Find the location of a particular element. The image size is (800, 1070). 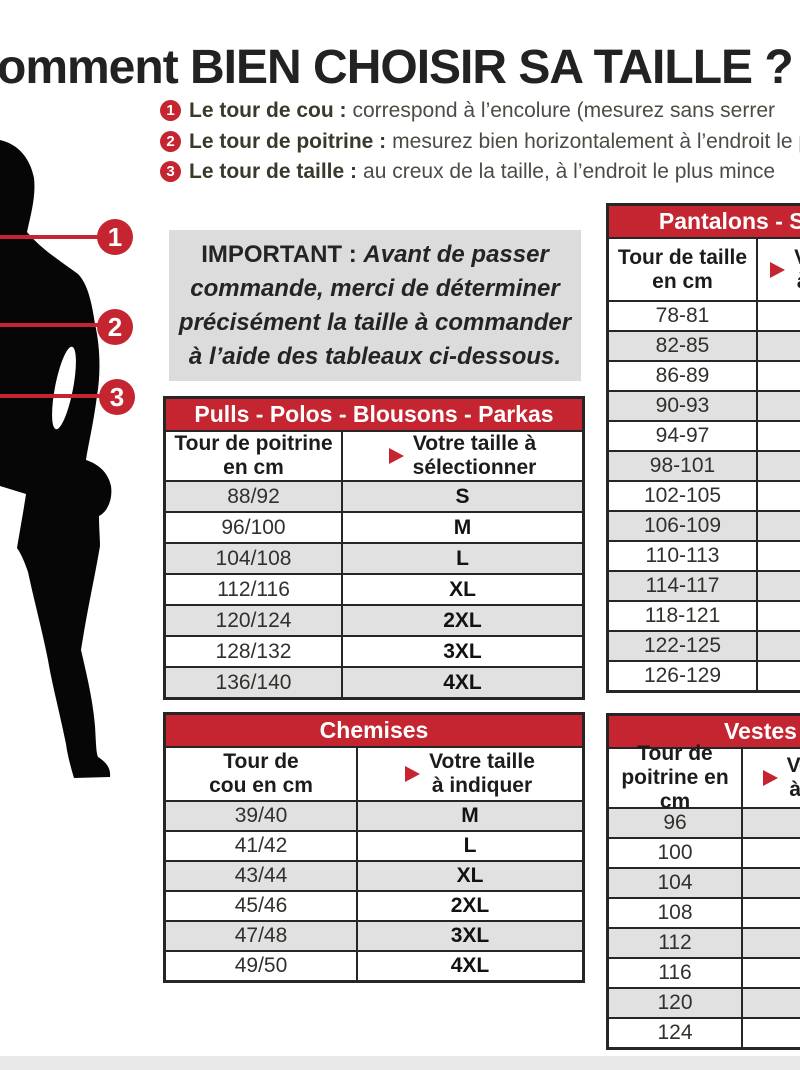

important-line: IMPORTANT : Avant de passer is located at coordinates (375, 255).